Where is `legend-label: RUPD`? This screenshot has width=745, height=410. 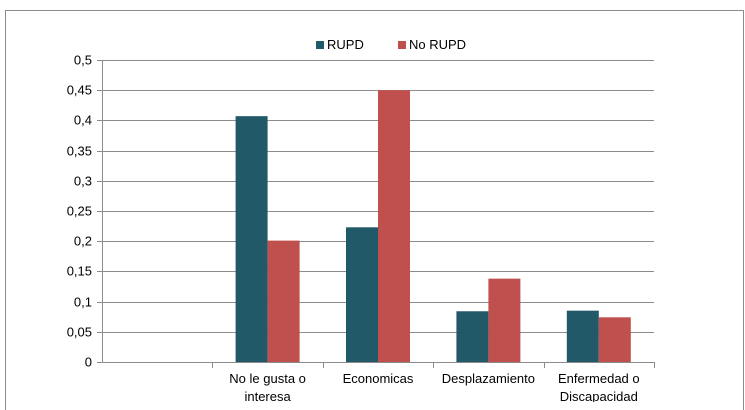
legend-label: RUPD is located at coordinates (345, 44).